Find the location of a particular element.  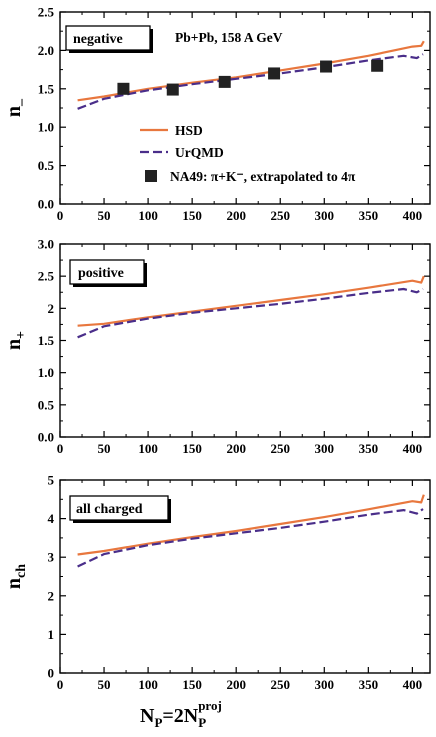

y-tick-label: 3 is located at coordinates (51, 557).